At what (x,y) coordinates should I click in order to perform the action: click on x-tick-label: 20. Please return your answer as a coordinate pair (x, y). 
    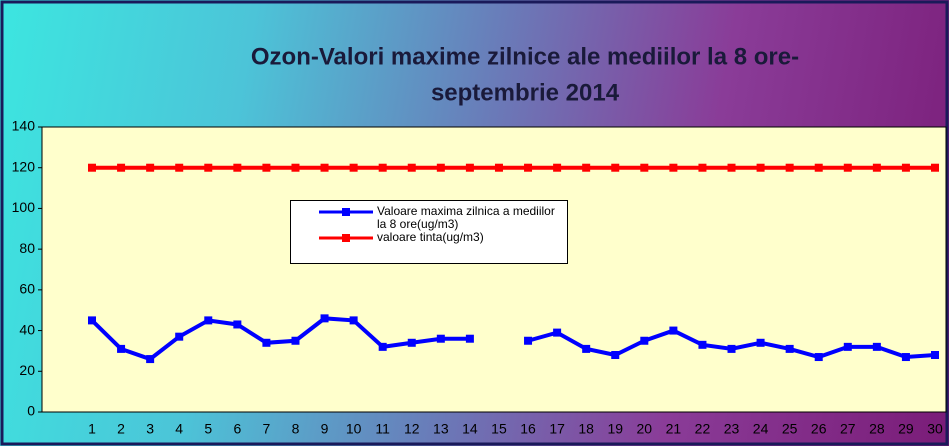
    Looking at the image, I should click on (645, 429).